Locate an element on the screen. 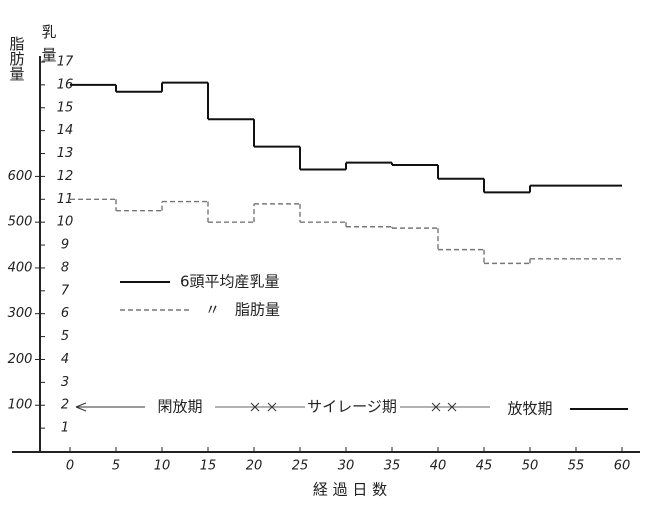  x-tick-label: 35 is located at coordinates (392, 466).